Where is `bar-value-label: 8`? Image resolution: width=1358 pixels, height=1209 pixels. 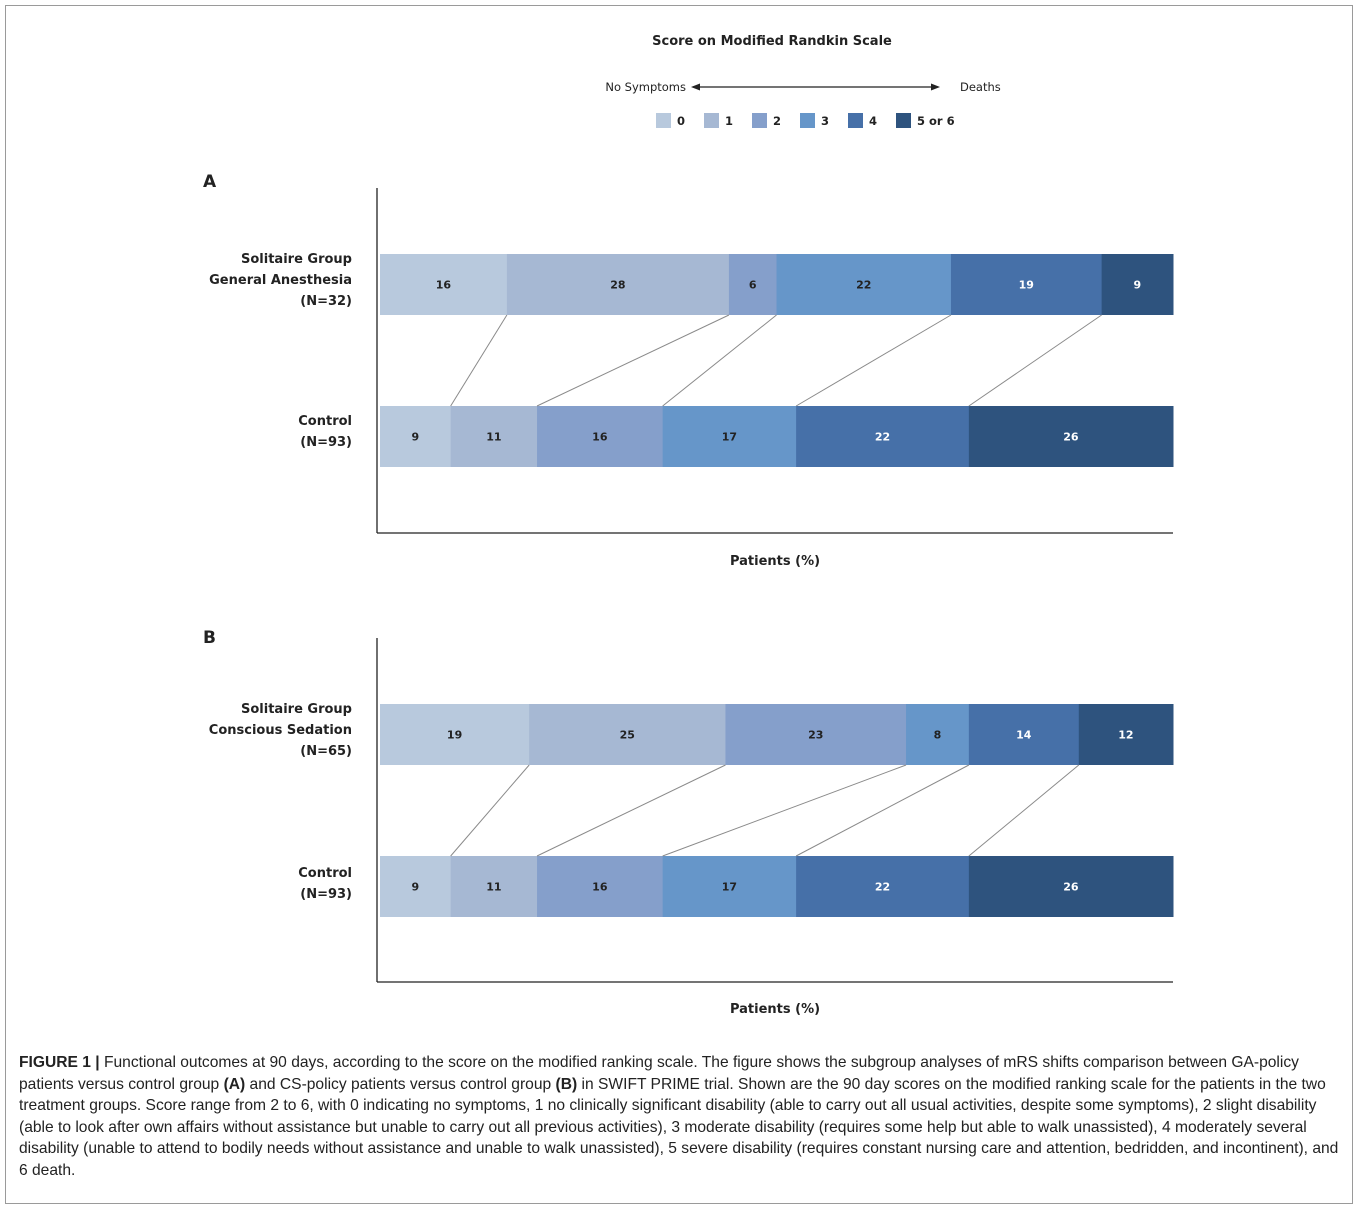
bar-value-label: 8 is located at coordinates (938, 735).